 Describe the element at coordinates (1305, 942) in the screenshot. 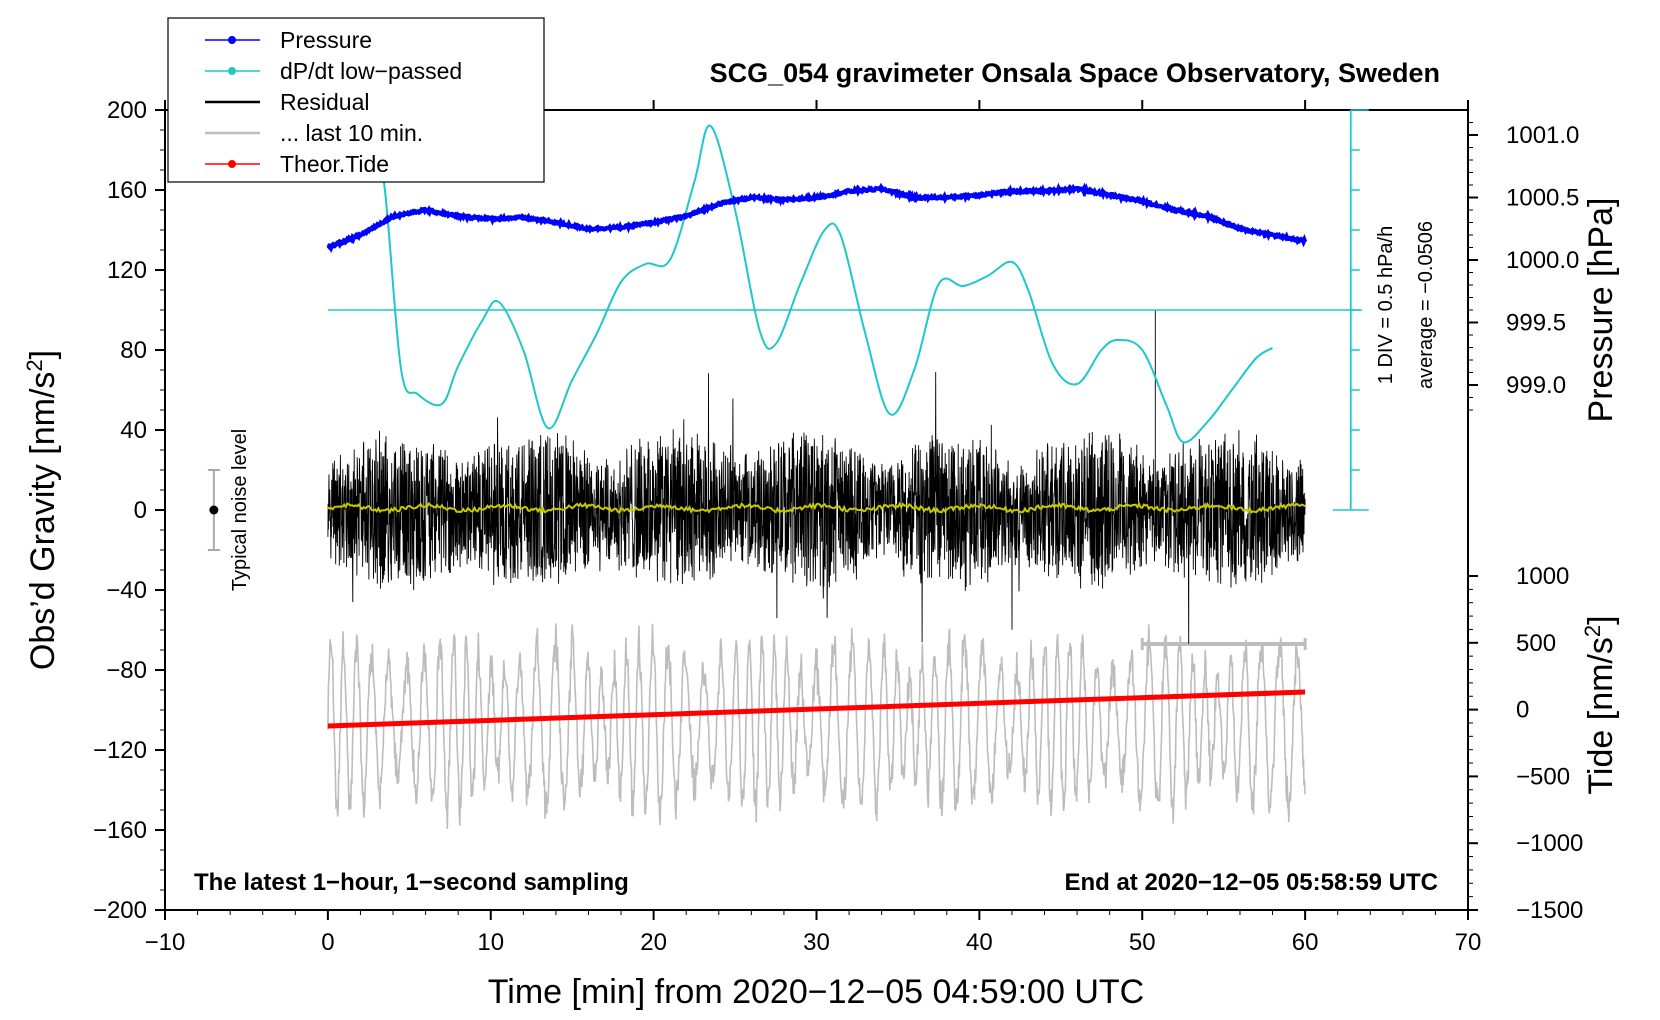

I see `x-tick-label: 60` at that location.